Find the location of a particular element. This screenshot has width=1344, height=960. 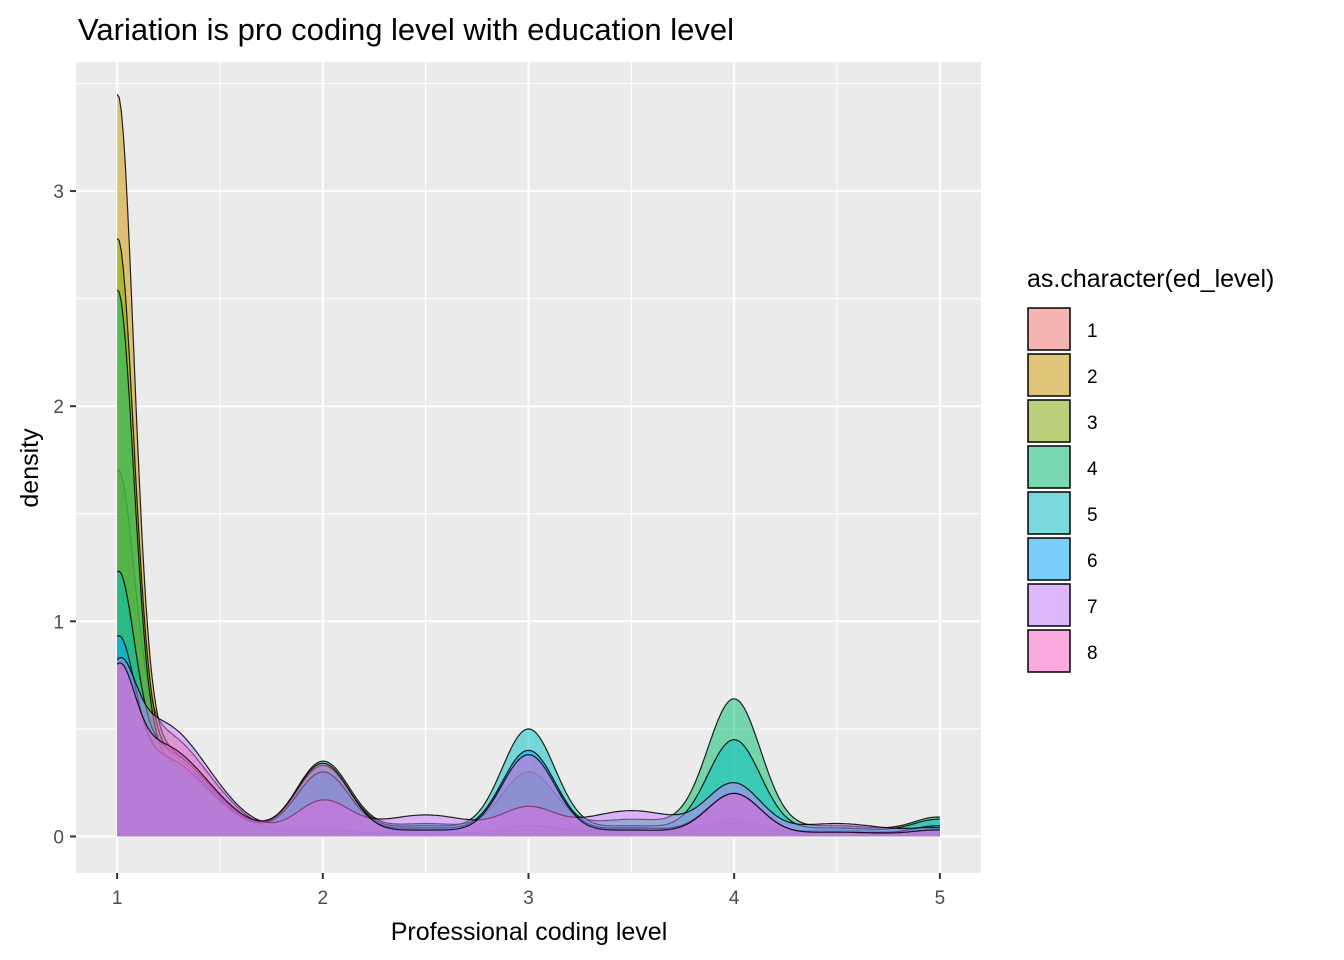

legend-label-5: 5 is located at coordinates (1092, 515).